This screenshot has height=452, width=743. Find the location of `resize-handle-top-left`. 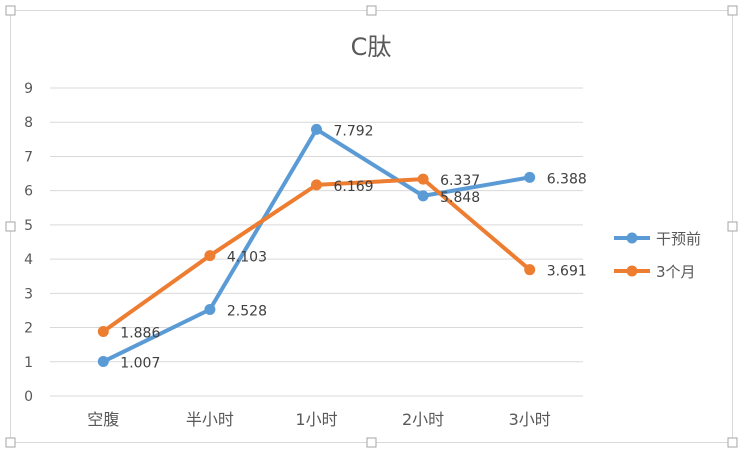

resize-handle-top-left is located at coordinates (10, 10).